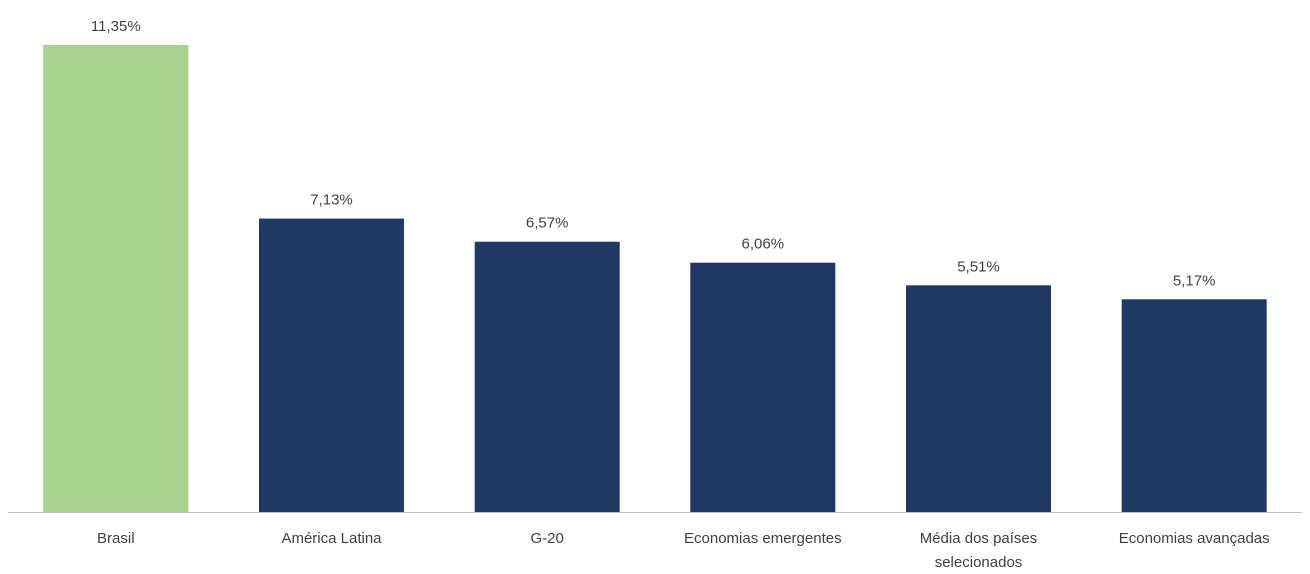 The width and height of the screenshot is (1310, 574). I want to click on category-tick-label: Brasil, so click(116, 538).